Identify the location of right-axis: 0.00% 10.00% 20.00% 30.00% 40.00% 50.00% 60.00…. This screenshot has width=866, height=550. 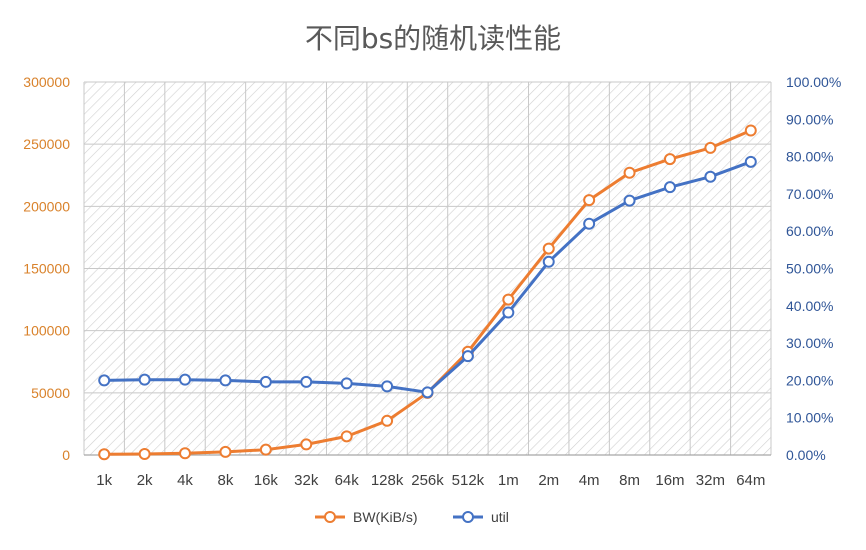
(813, 268).